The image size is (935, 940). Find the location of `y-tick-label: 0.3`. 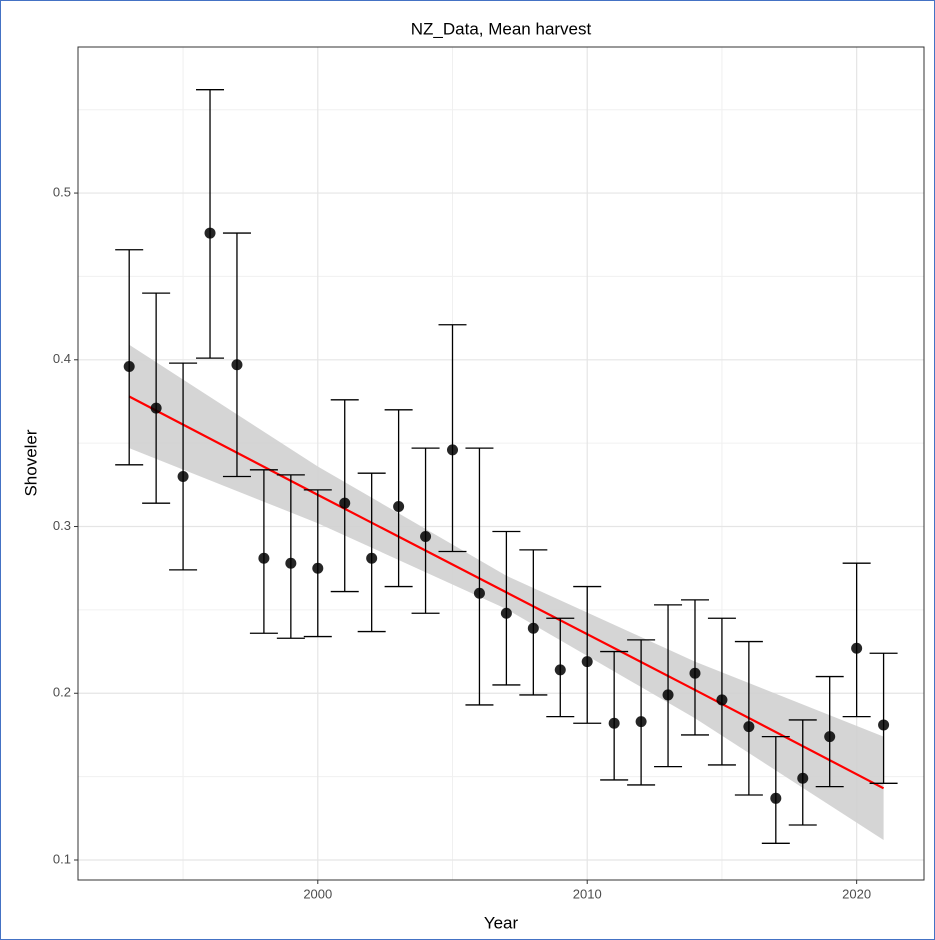

y-tick-label: 0.3 is located at coordinates (62, 525).